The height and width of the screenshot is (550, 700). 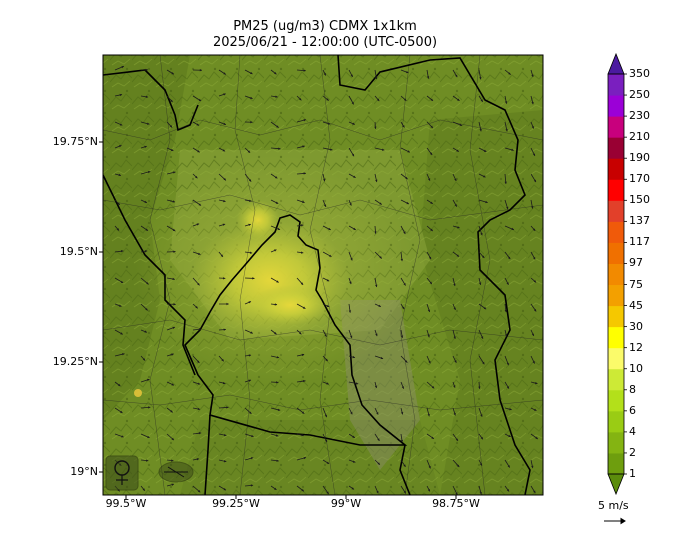 I want to click on colorbar-tick-label: 230, so click(x=639, y=116).